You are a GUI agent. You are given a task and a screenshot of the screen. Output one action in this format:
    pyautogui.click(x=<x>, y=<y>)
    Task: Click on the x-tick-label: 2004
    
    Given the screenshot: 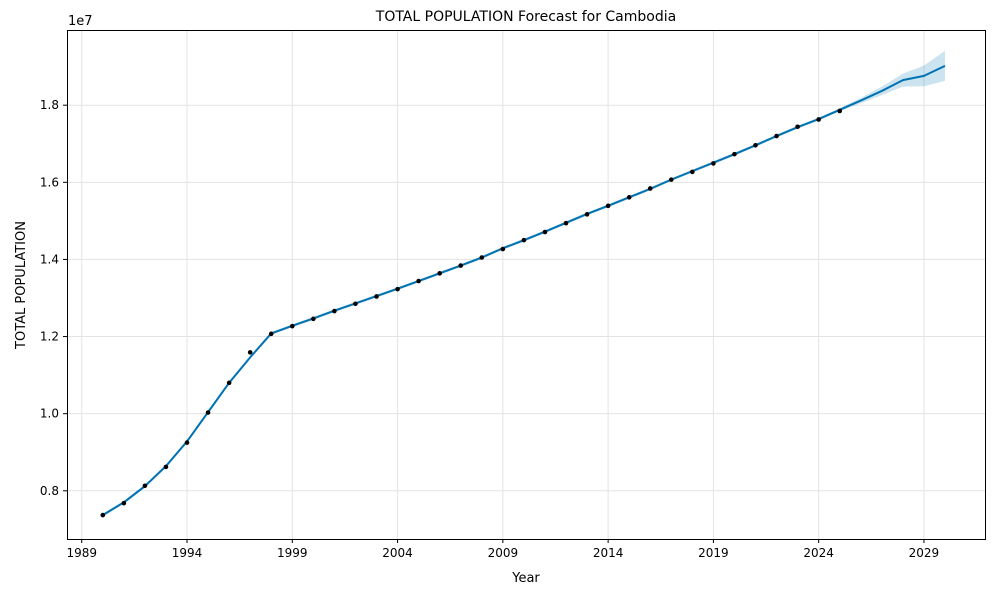 What is the action you would take?
    pyautogui.click(x=397, y=553)
    